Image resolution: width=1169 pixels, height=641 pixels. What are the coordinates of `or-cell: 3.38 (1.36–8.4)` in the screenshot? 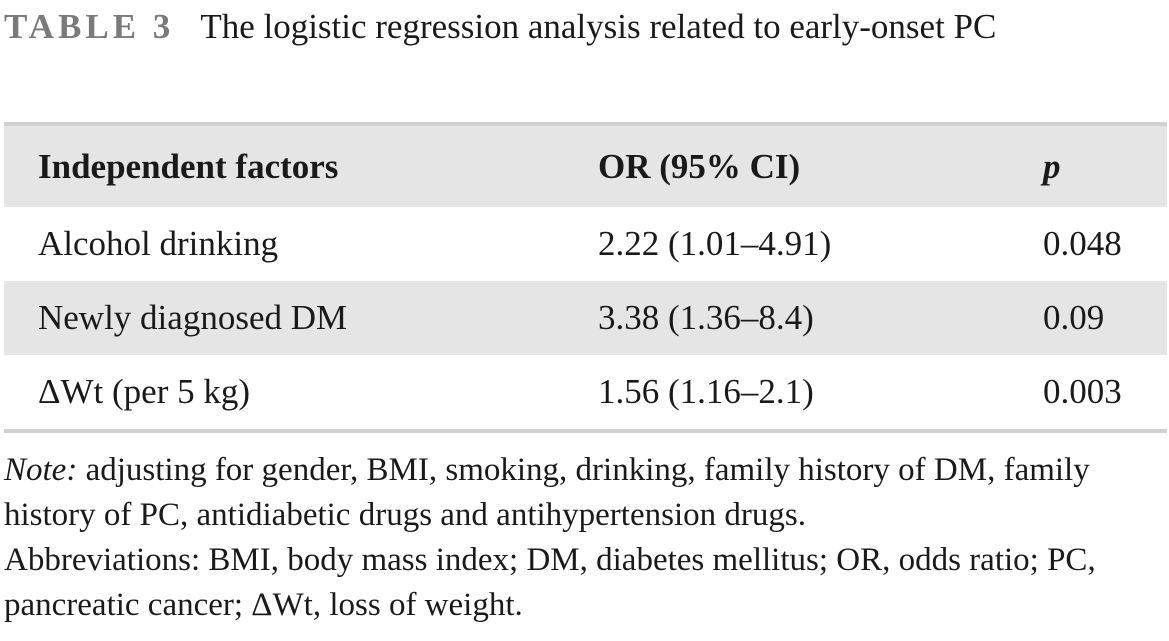 It's located at (706, 317).